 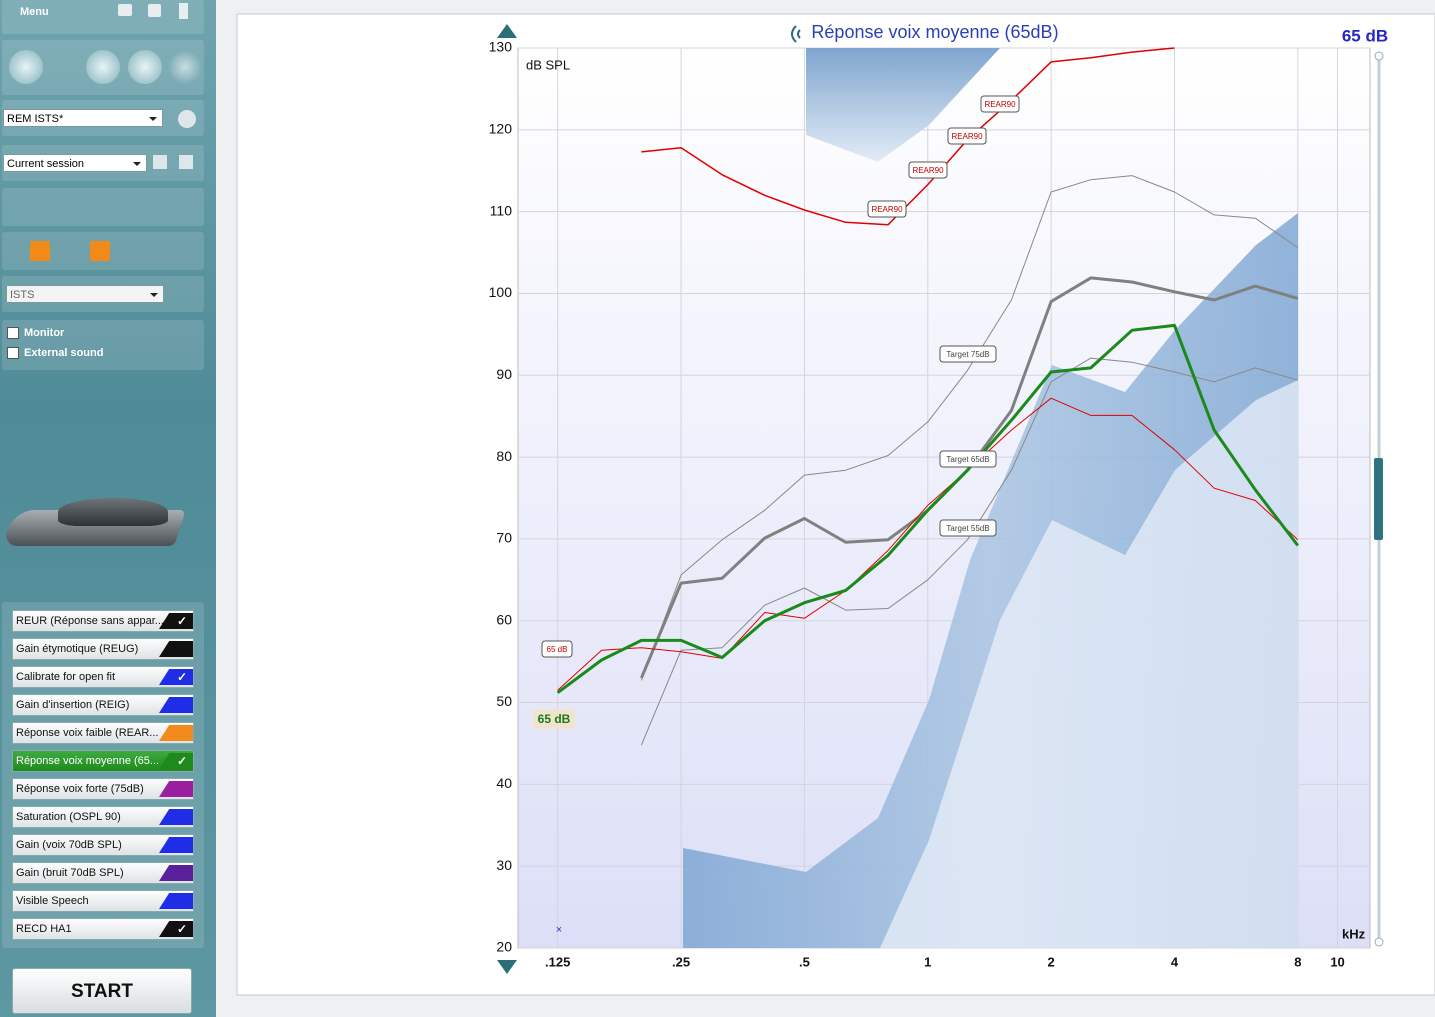 What do you see at coordinates (154, 10) in the screenshot?
I see `save-icon` at bounding box center [154, 10].